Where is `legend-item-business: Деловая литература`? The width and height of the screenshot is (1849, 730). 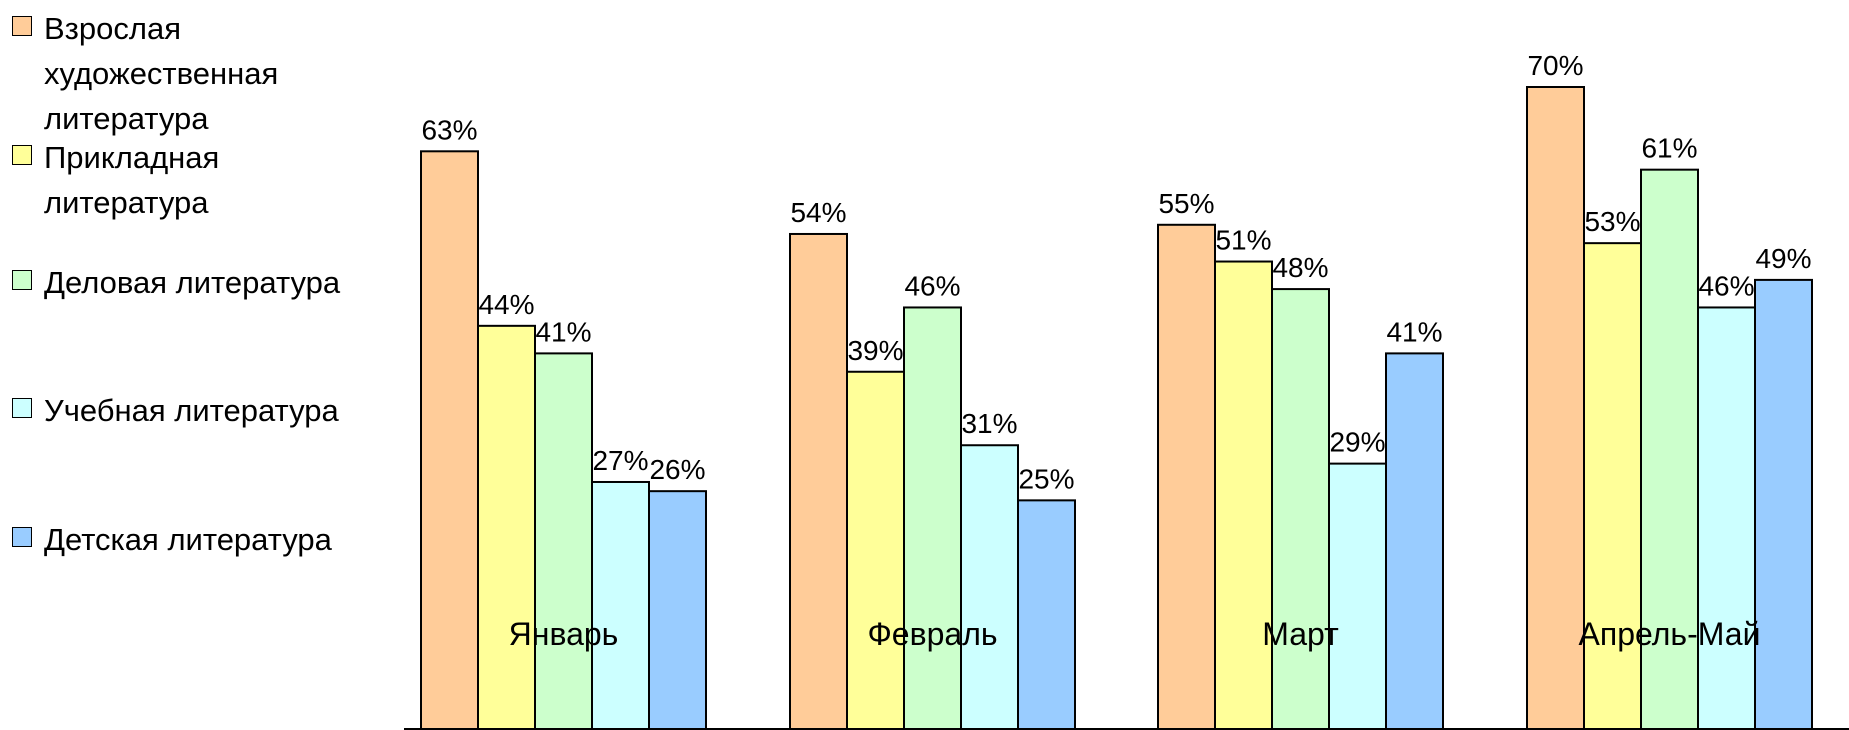 legend-item-business: Деловая литература is located at coordinates (176, 282).